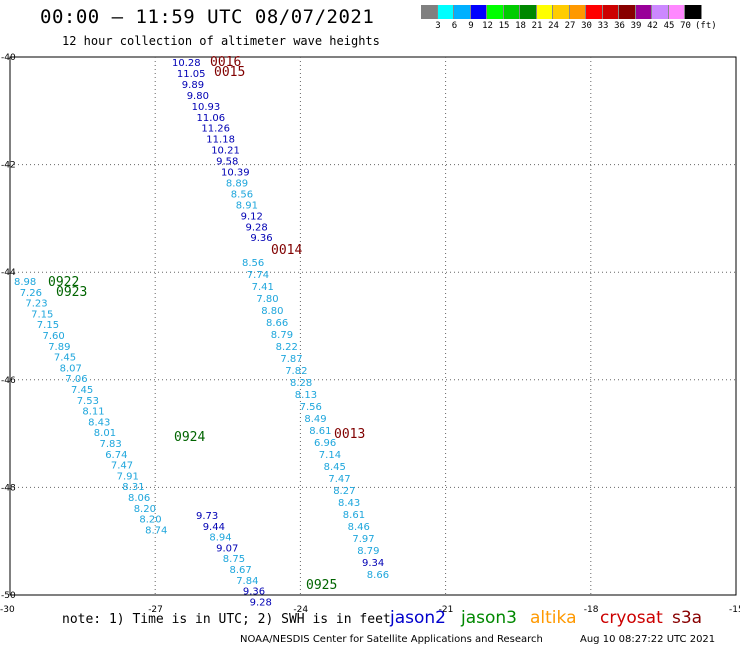 The width and height of the screenshot is (740, 650). I want to click on wave-height-value: 8.94, so click(220, 538).